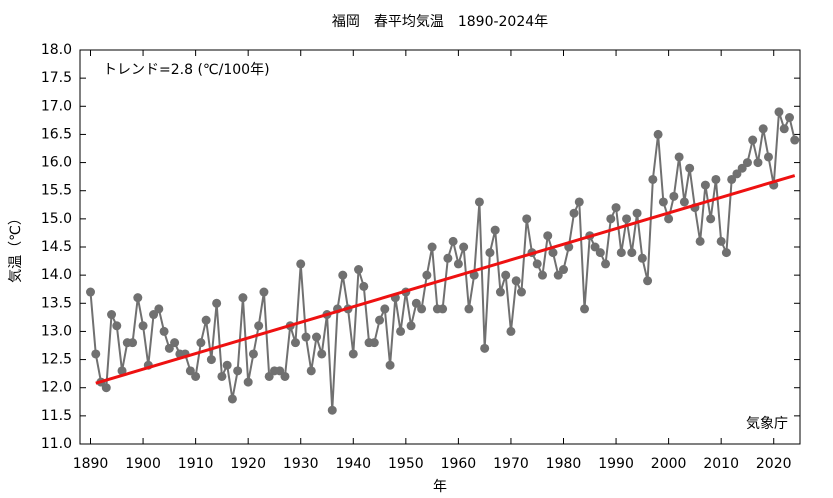  I want to click on x-tick-label: 1940, so click(353, 464).